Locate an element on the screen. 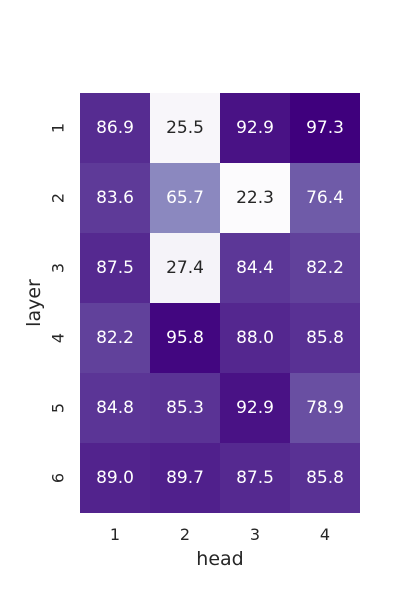 This screenshot has height=600, width=400. y-tick-label: 4 is located at coordinates (58, 338).